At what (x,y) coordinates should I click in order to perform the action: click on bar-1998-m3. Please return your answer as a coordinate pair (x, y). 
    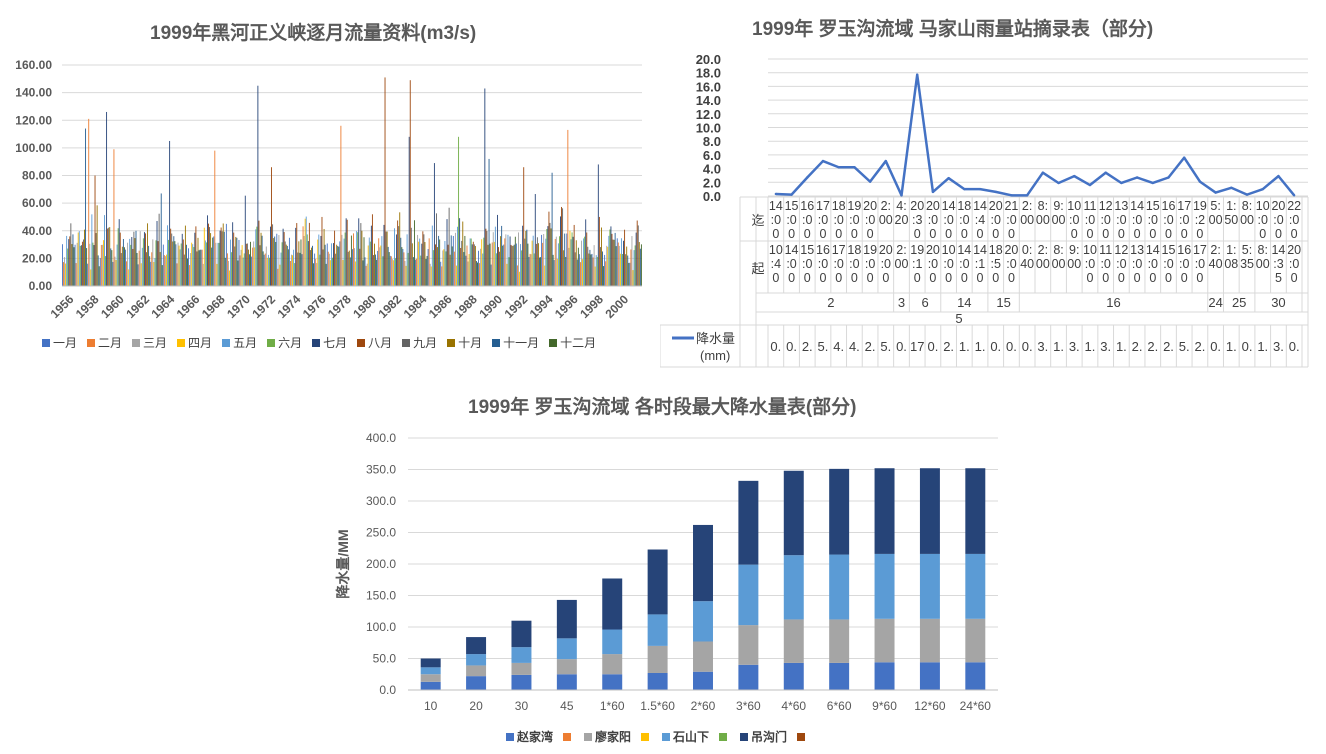
    Looking at the image, I should click on (594, 265).